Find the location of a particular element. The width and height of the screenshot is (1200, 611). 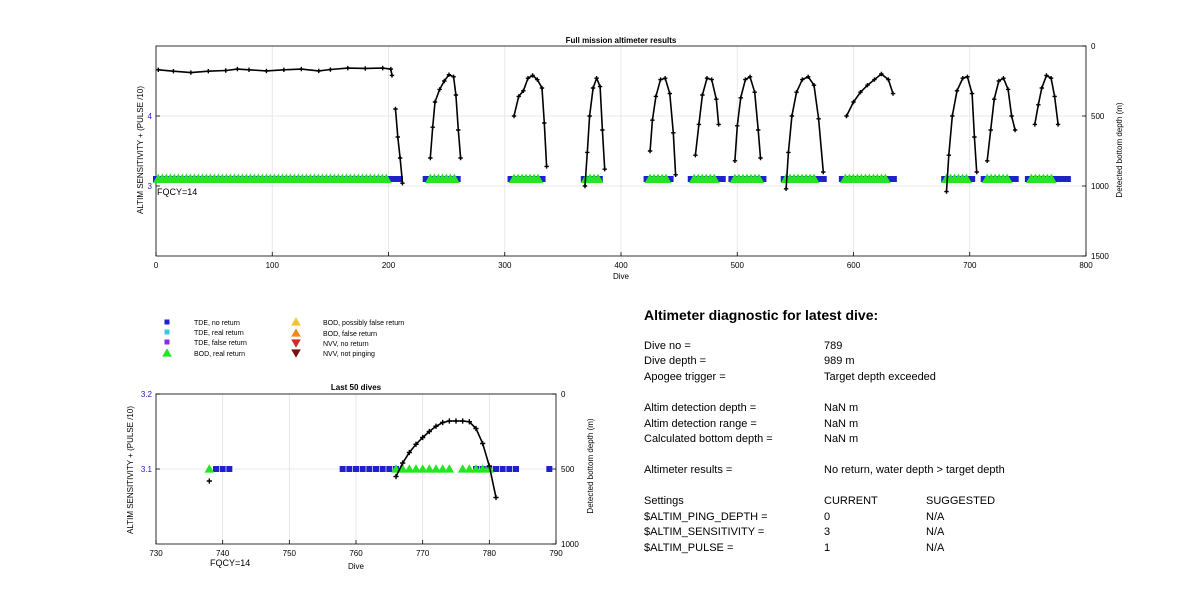

last50-fqcy-annotation: FQCY=14 is located at coordinates (230, 563).